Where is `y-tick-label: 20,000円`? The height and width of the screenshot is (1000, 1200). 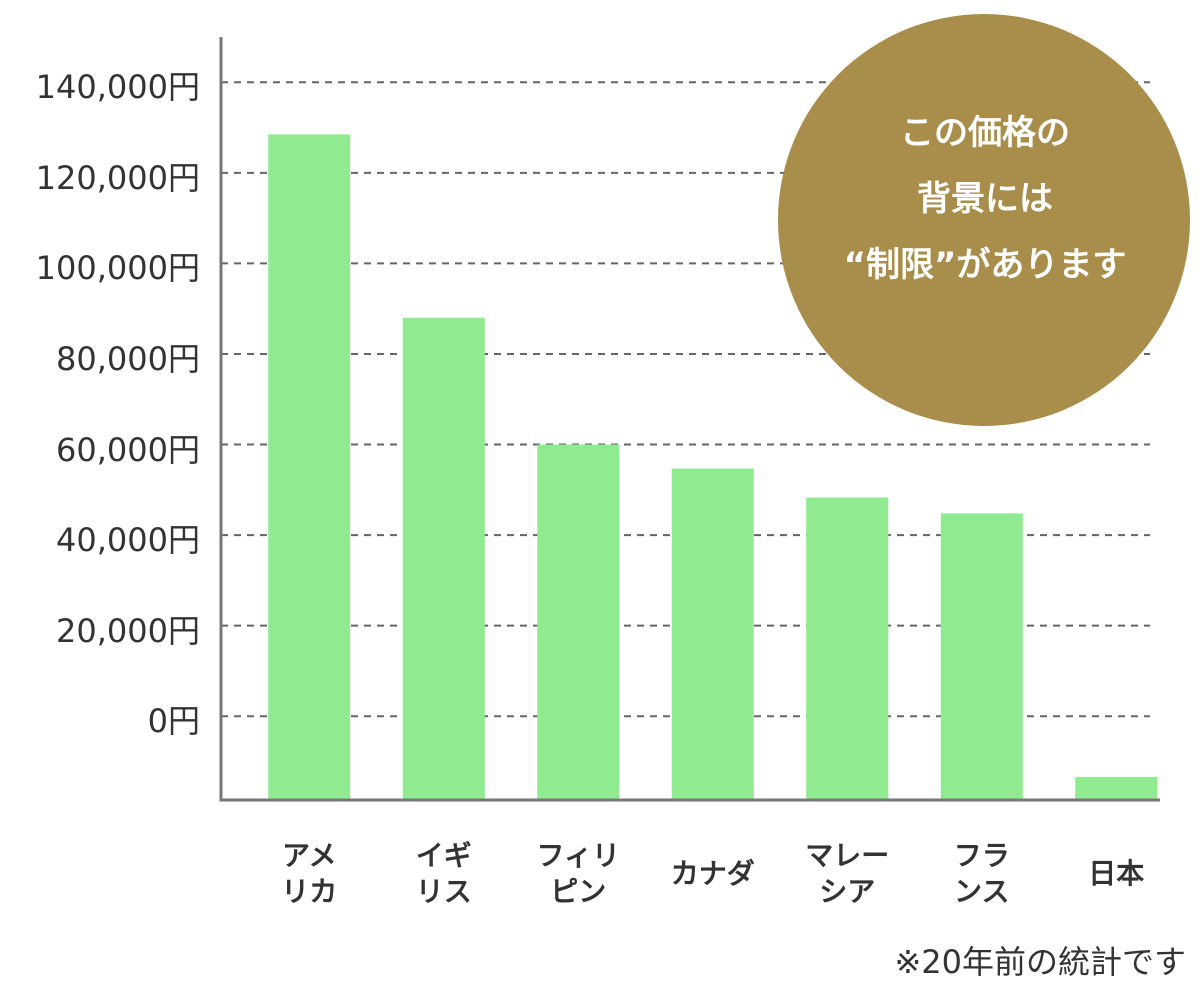 y-tick-label: 20,000円 is located at coordinates (128, 630).